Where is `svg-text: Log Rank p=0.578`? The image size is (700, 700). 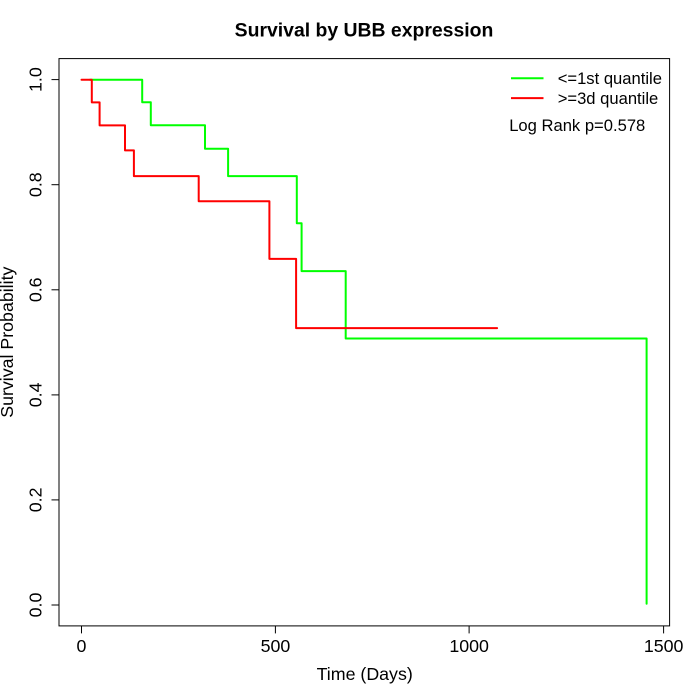
svg-text: Log Rank p=0.578 is located at coordinates (577, 125).